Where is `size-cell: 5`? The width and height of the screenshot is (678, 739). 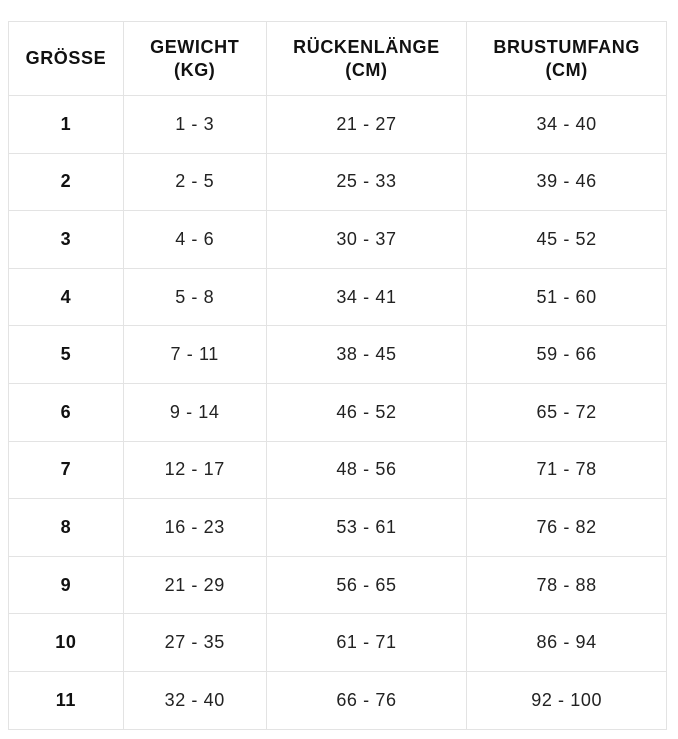
size-cell: 5 is located at coordinates (66, 354).